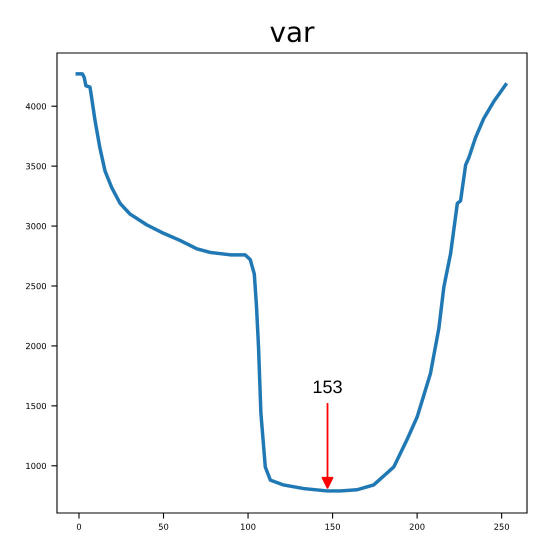  What do you see at coordinates (36, 466) in the screenshot?
I see `y-tick-label: 1000` at bounding box center [36, 466].